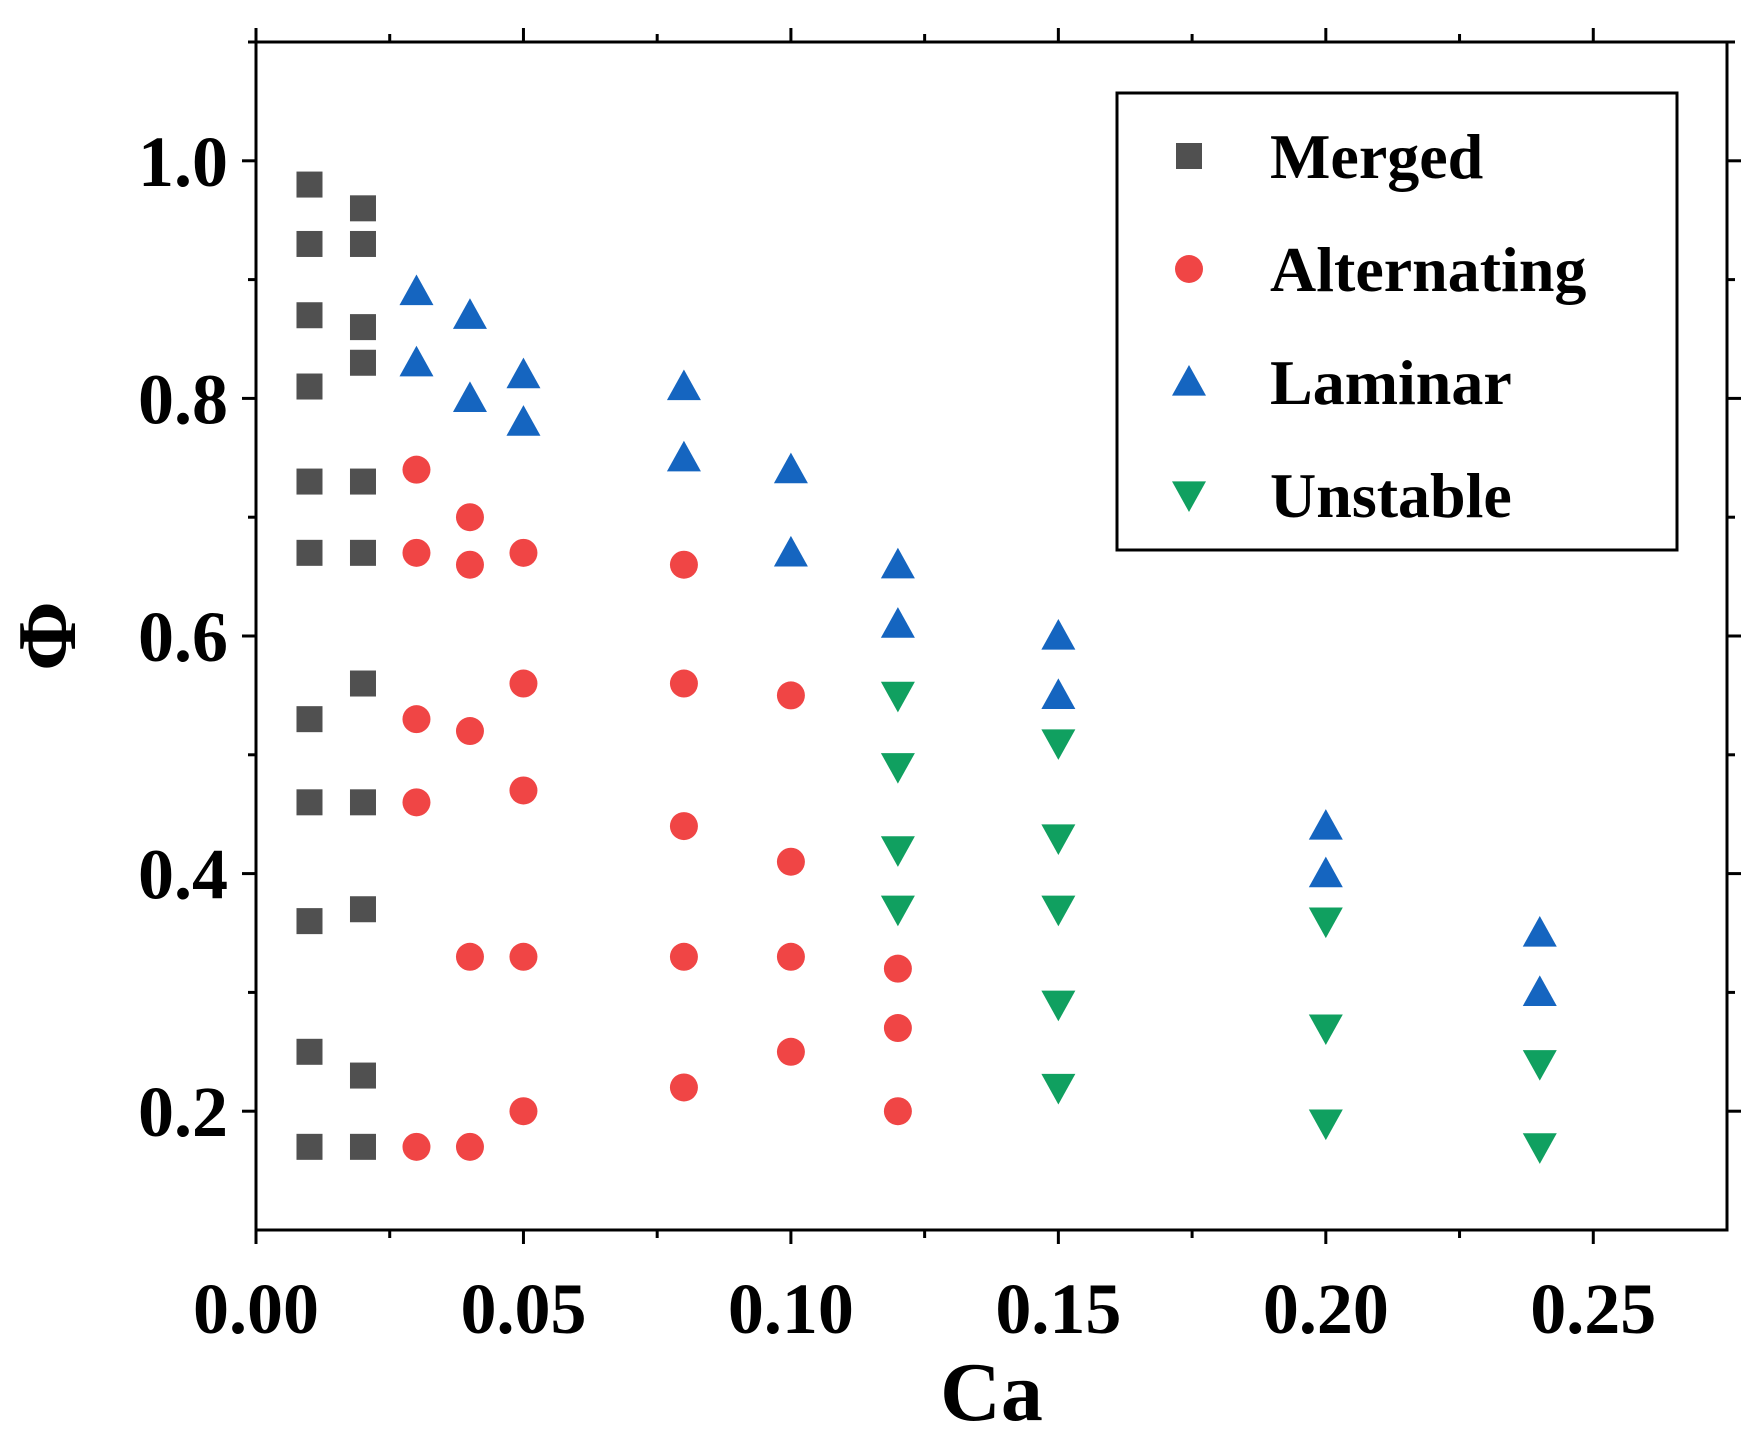 The height and width of the screenshot is (1445, 1752). What do you see at coordinates (1428, 269) in the screenshot?
I see `legend-label: Alternating` at bounding box center [1428, 269].